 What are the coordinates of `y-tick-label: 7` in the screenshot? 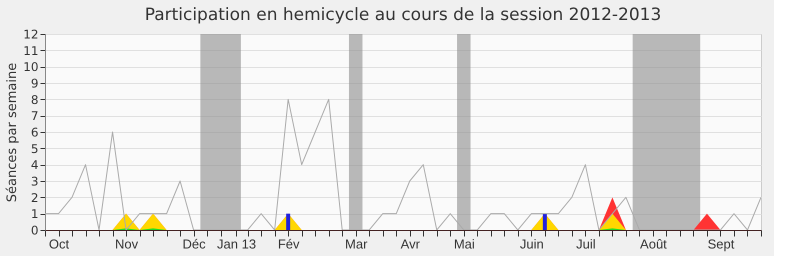 It's located at (34, 116).